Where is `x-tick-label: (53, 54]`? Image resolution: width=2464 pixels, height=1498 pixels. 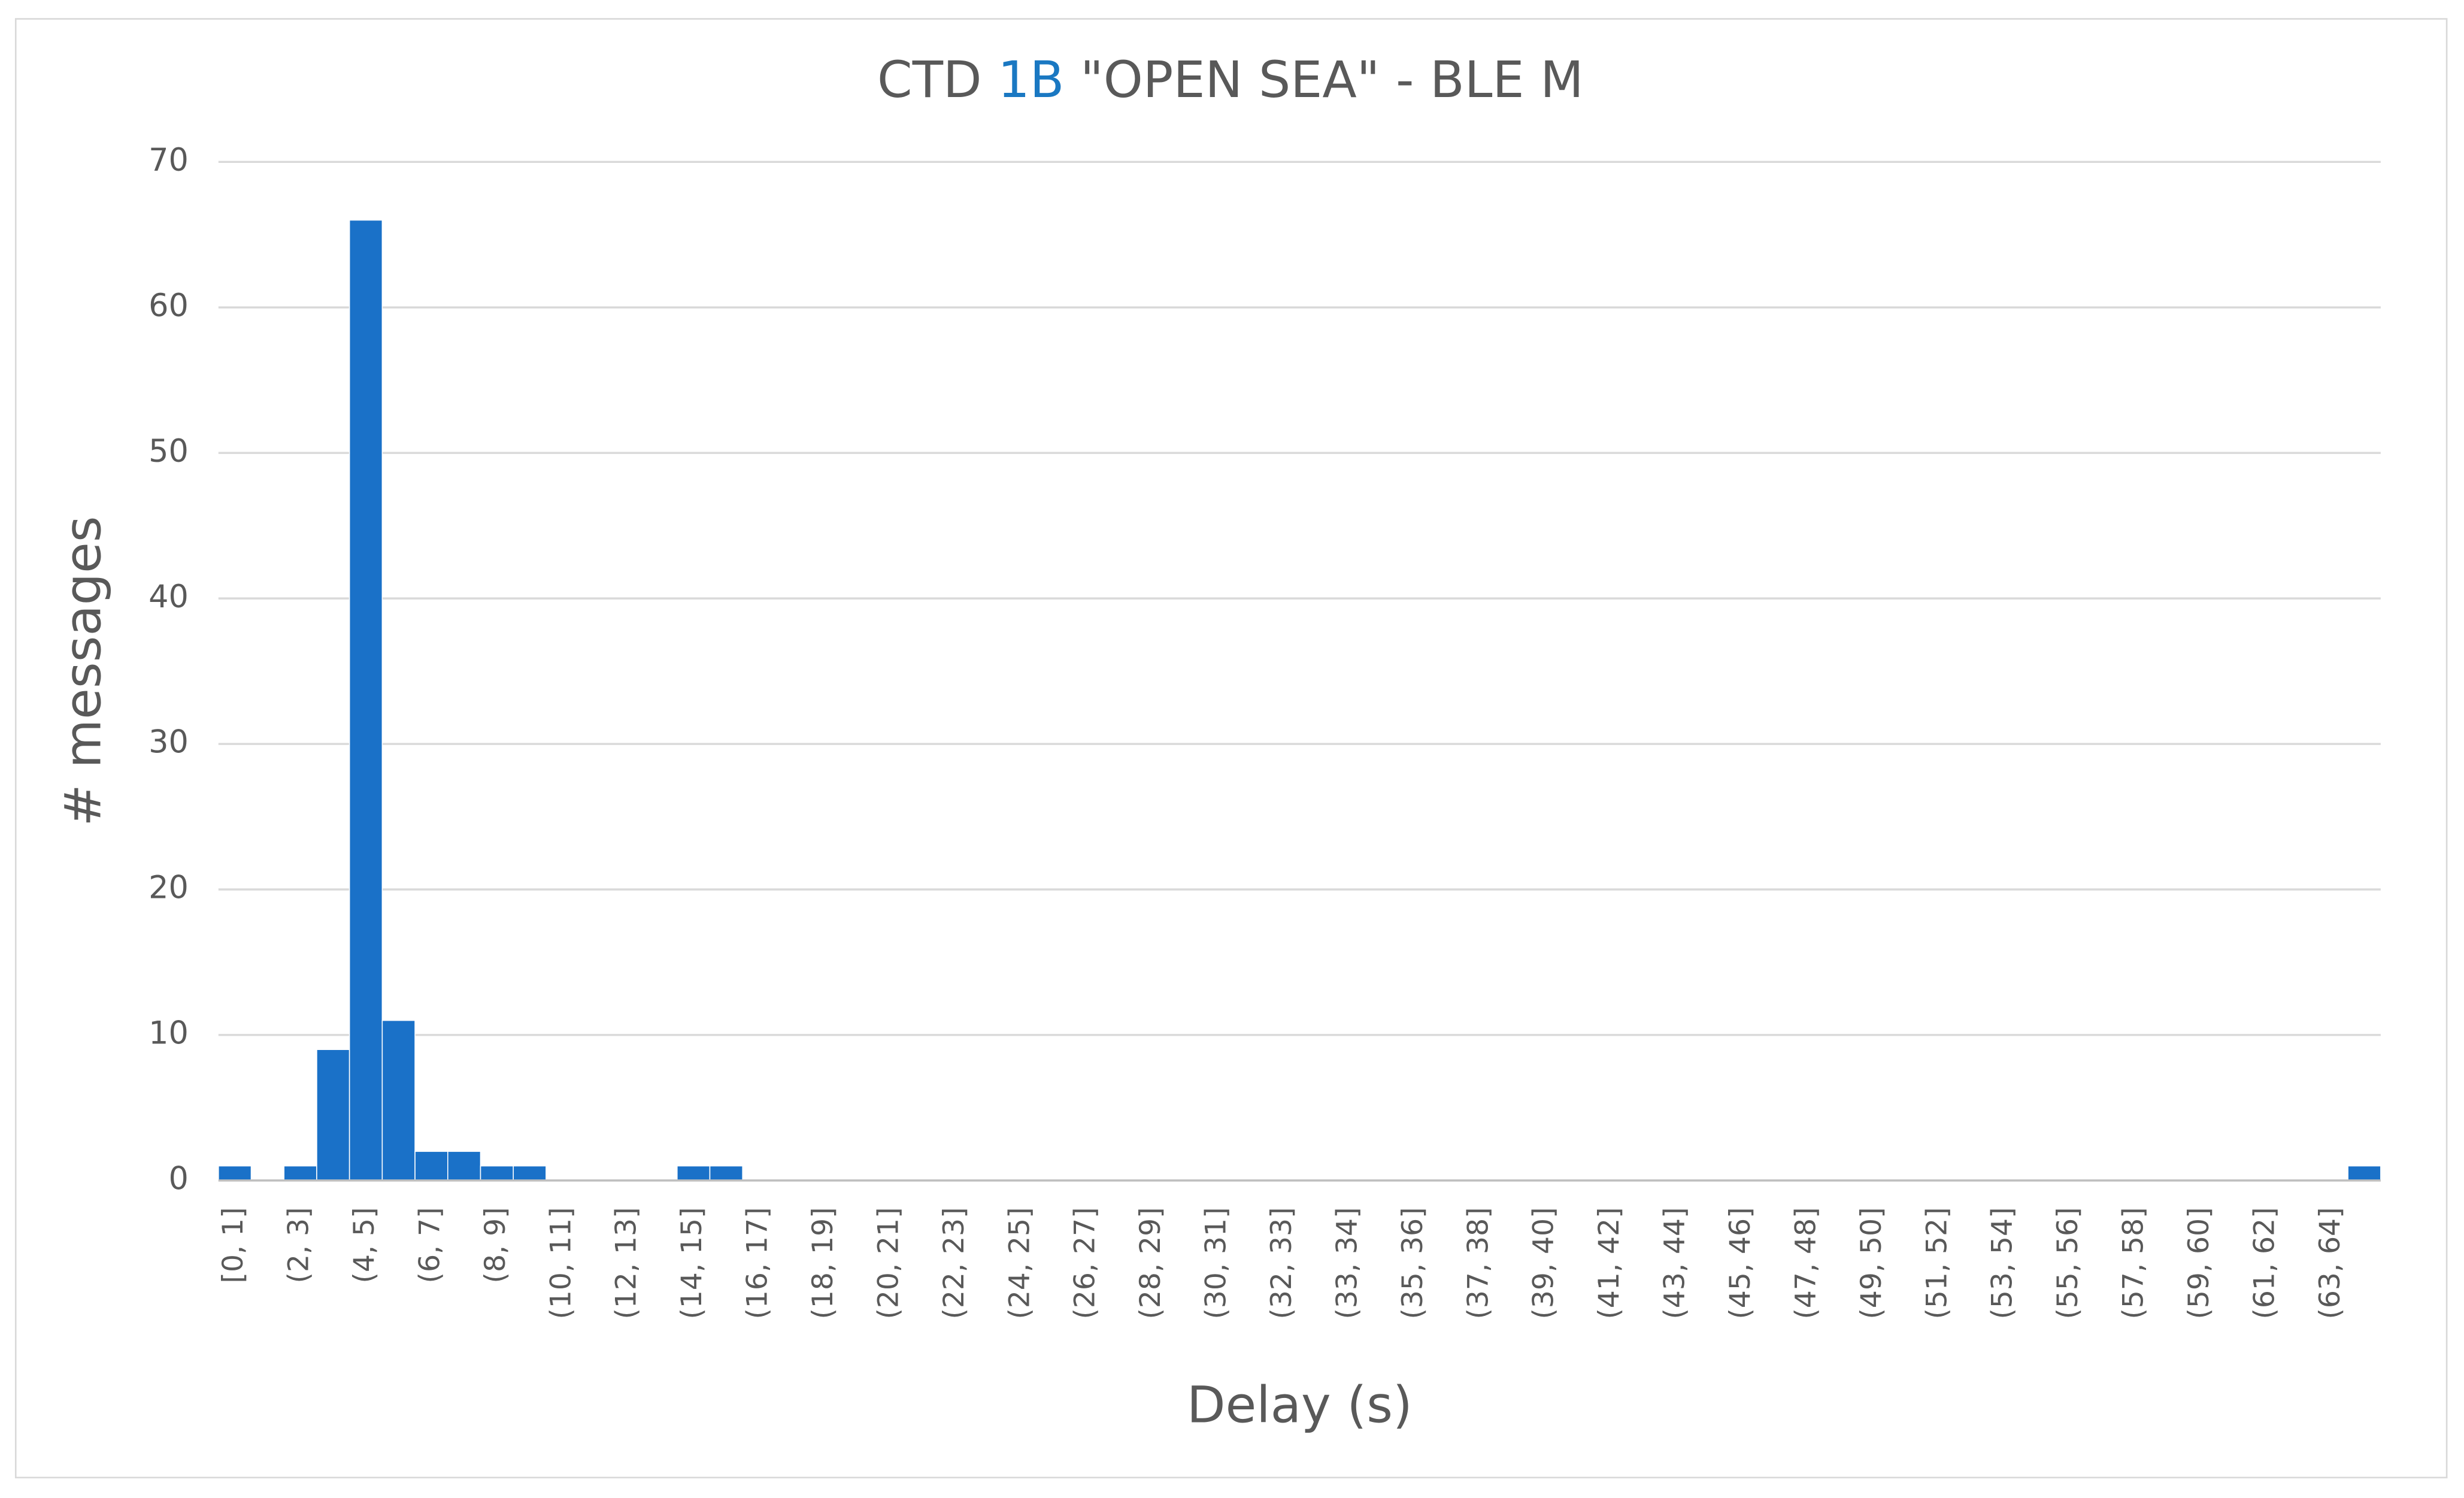 x-tick-label: (53, 54] is located at coordinates (2002, 1263).